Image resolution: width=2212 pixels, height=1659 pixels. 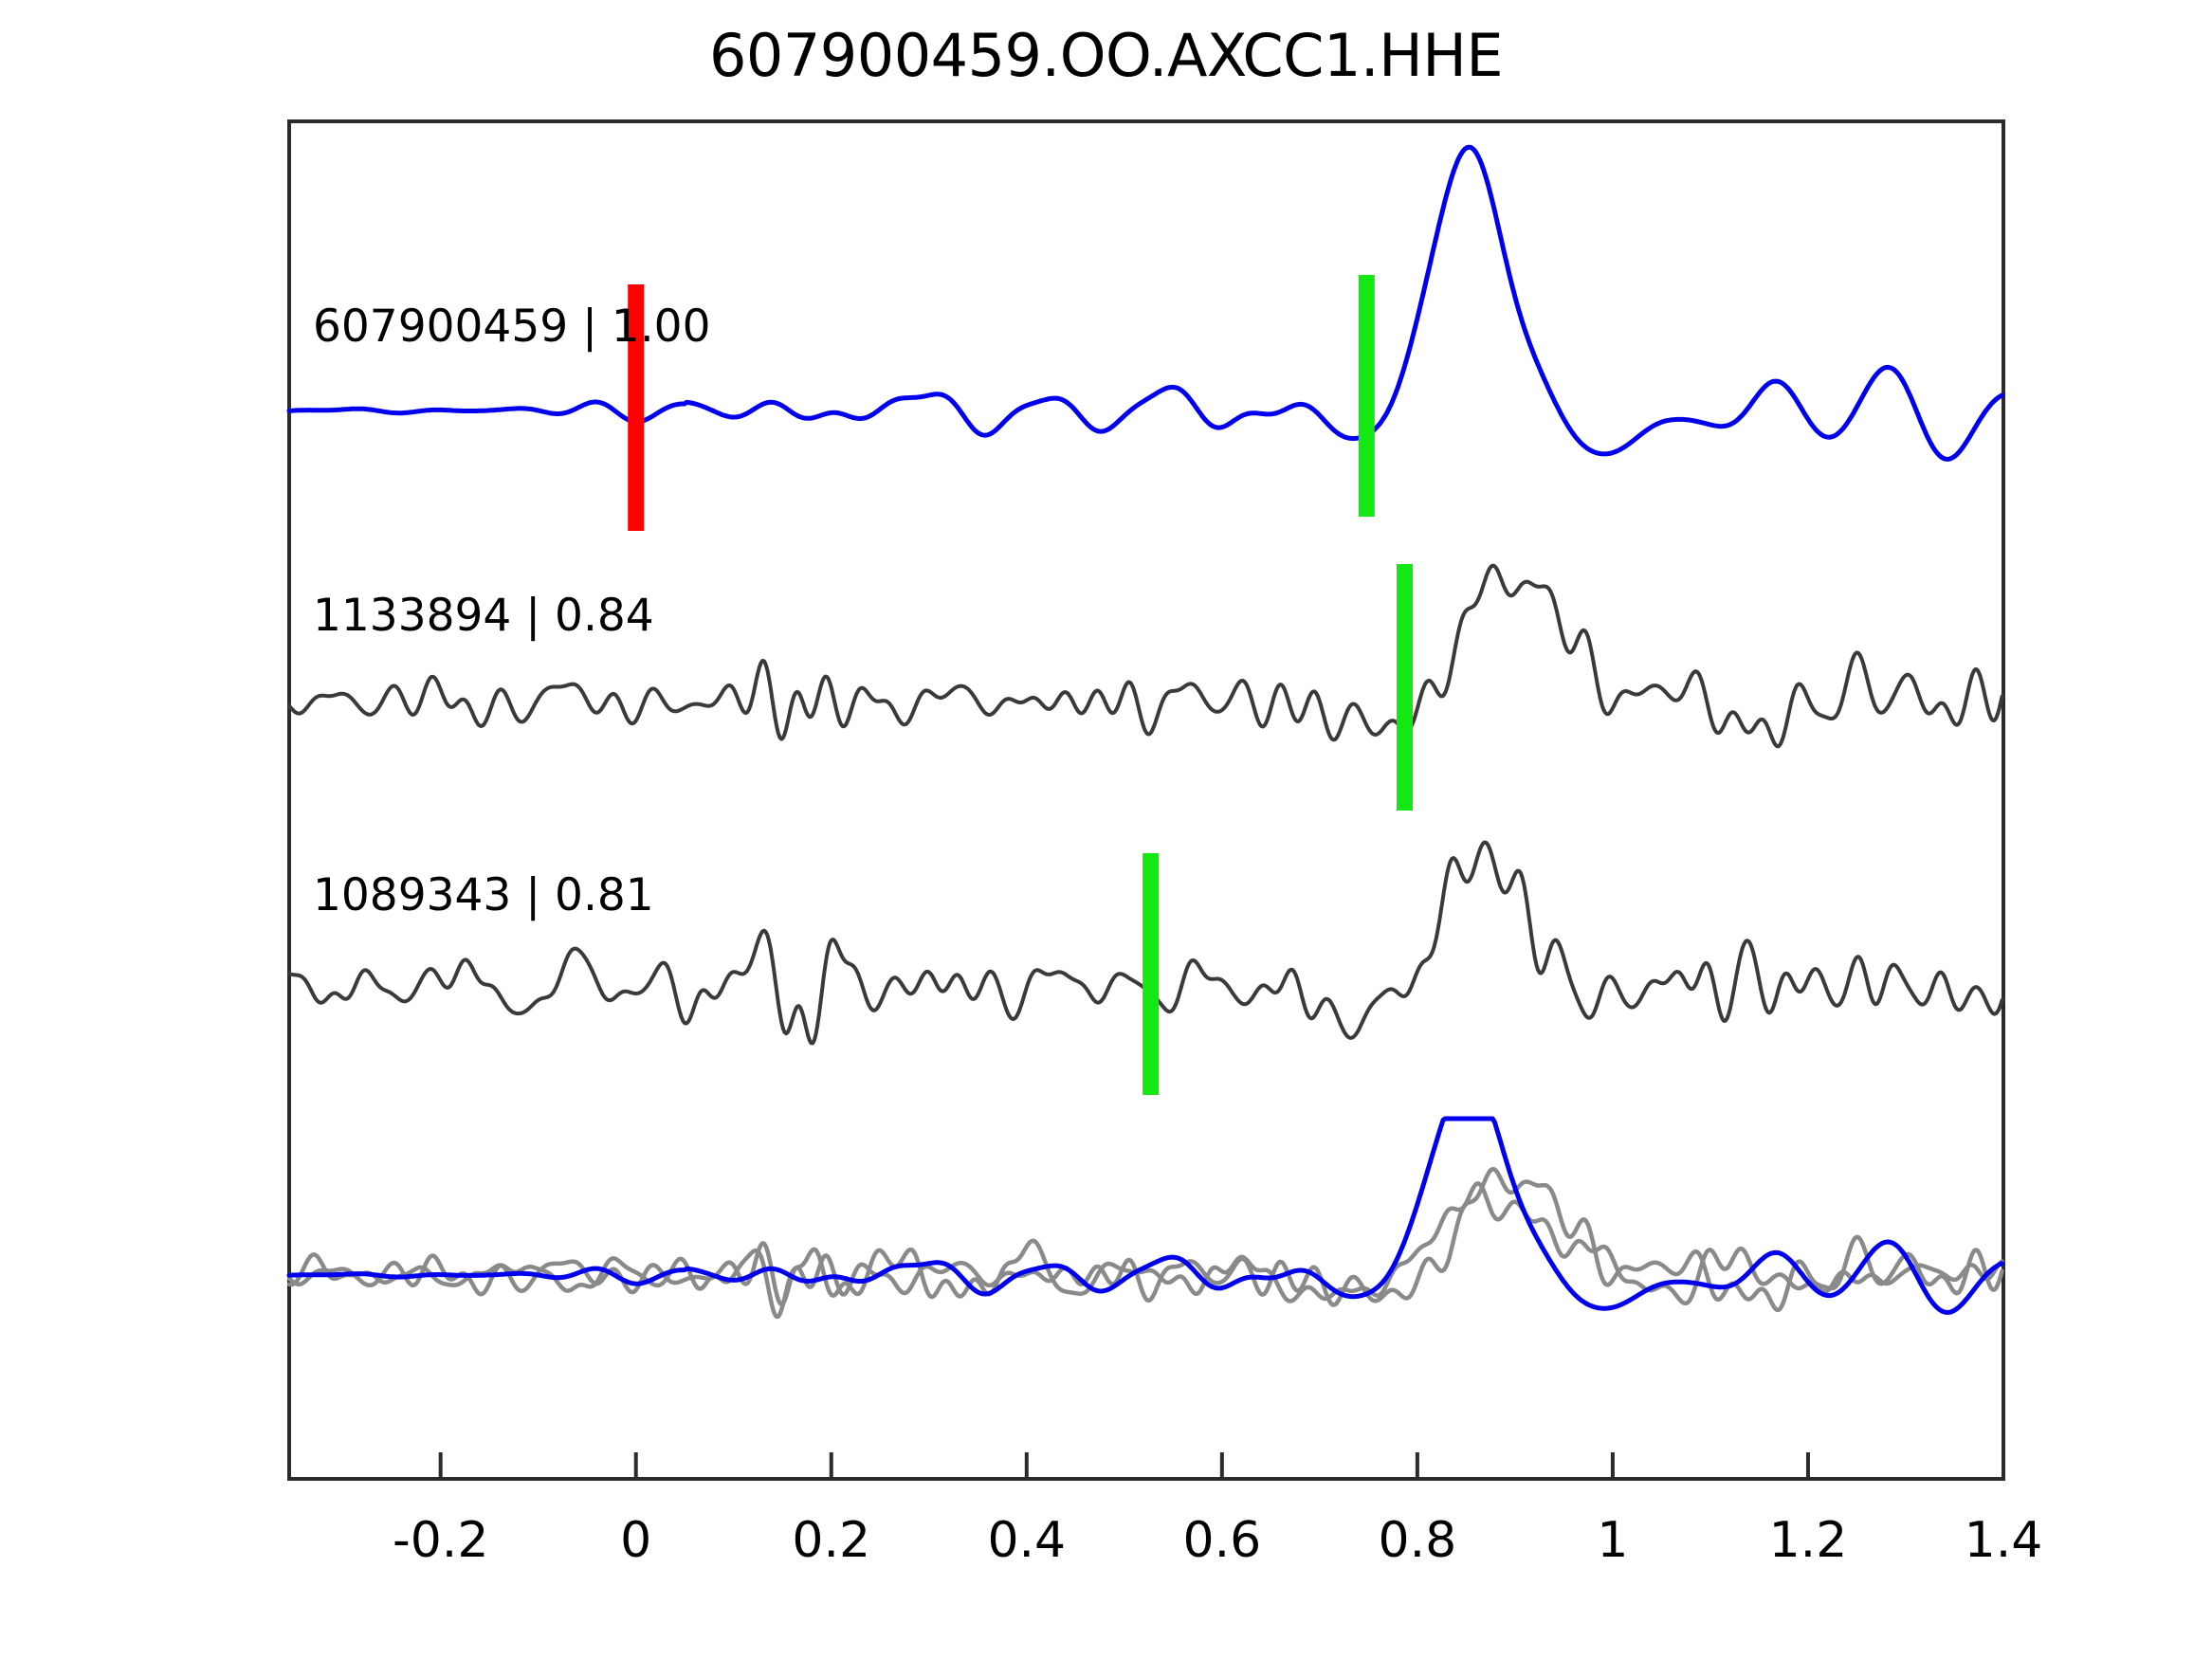 I want to click on x-tick-label: 0, so click(x=635, y=1540).